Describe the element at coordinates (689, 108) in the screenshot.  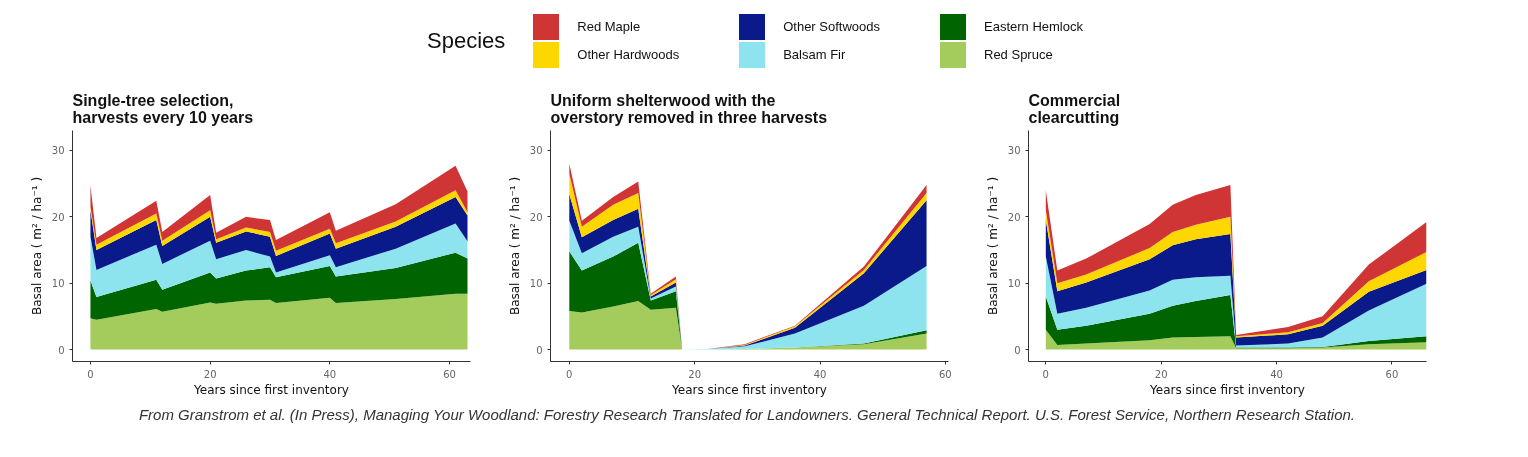
I see `chart-title: Uniform shelterwood with the overstory removed in three harvests` at that location.